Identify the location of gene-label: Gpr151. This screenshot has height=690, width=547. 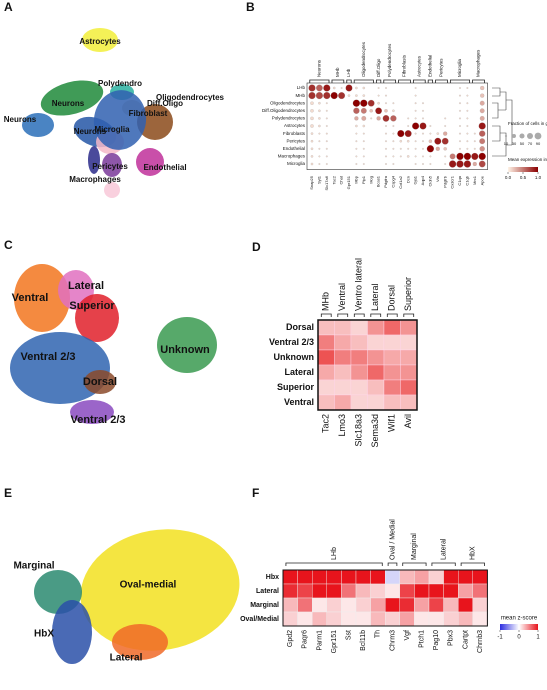
(334, 641).